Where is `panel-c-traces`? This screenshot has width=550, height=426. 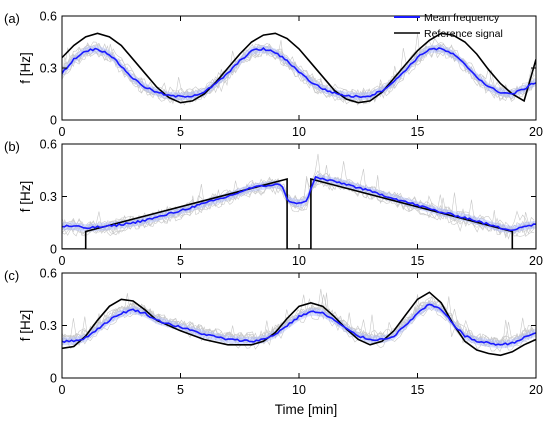 panel-c-traces is located at coordinates (299, 322).